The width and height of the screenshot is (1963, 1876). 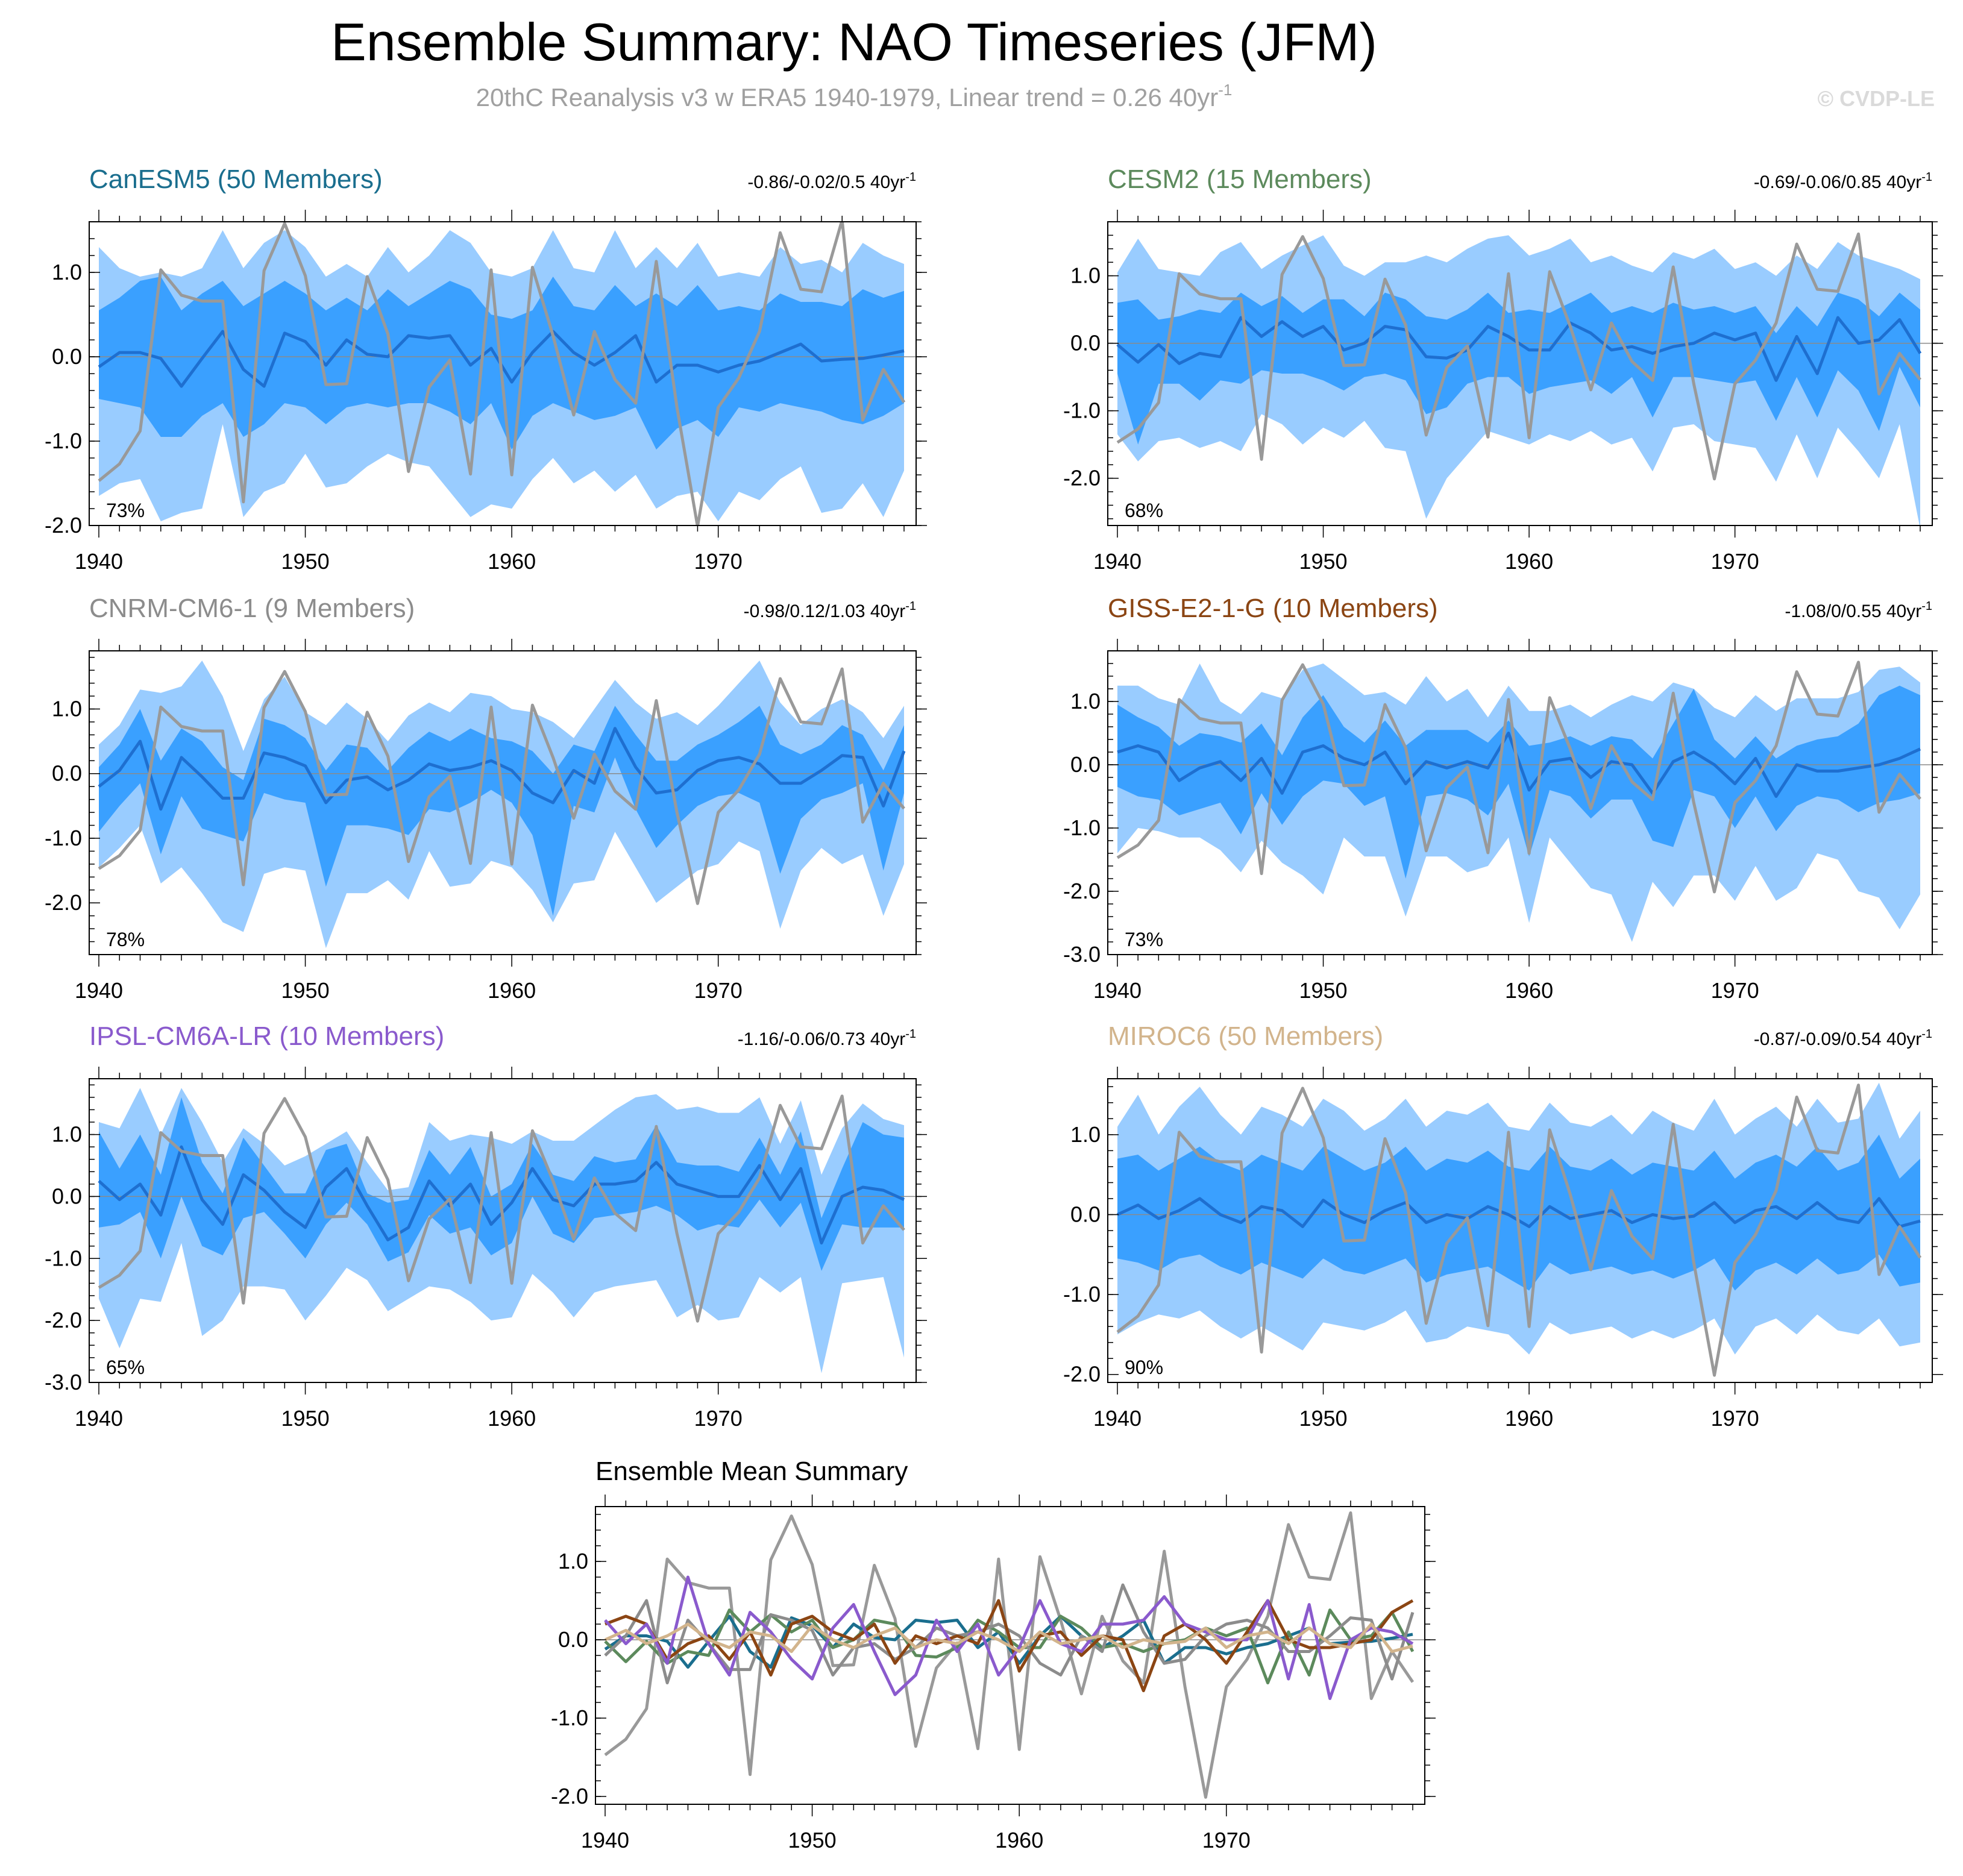 What do you see at coordinates (854, 42) in the screenshot?
I see `figure-title: Ensemble Summary: NAO Timeseries (JFM)` at bounding box center [854, 42].